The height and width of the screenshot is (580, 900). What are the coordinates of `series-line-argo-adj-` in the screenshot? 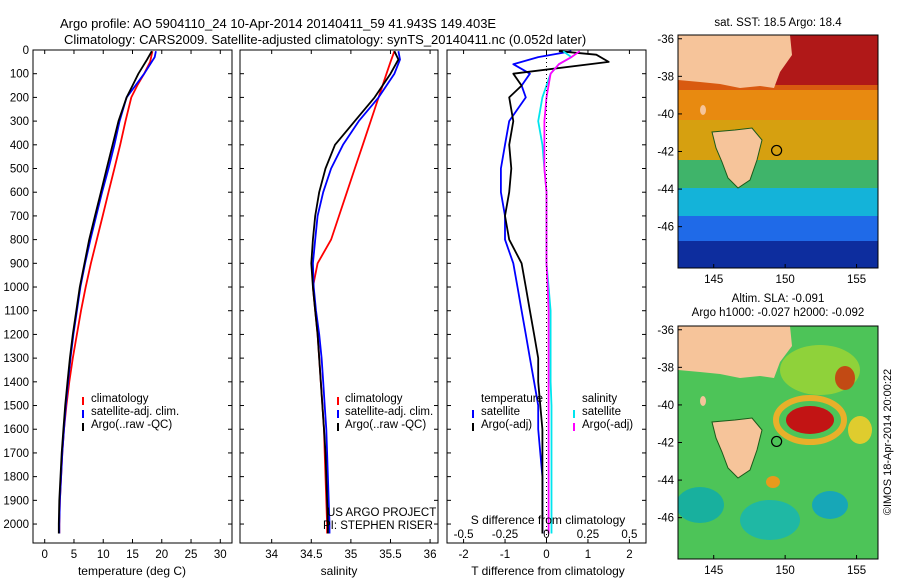 It's located at (557, 292).